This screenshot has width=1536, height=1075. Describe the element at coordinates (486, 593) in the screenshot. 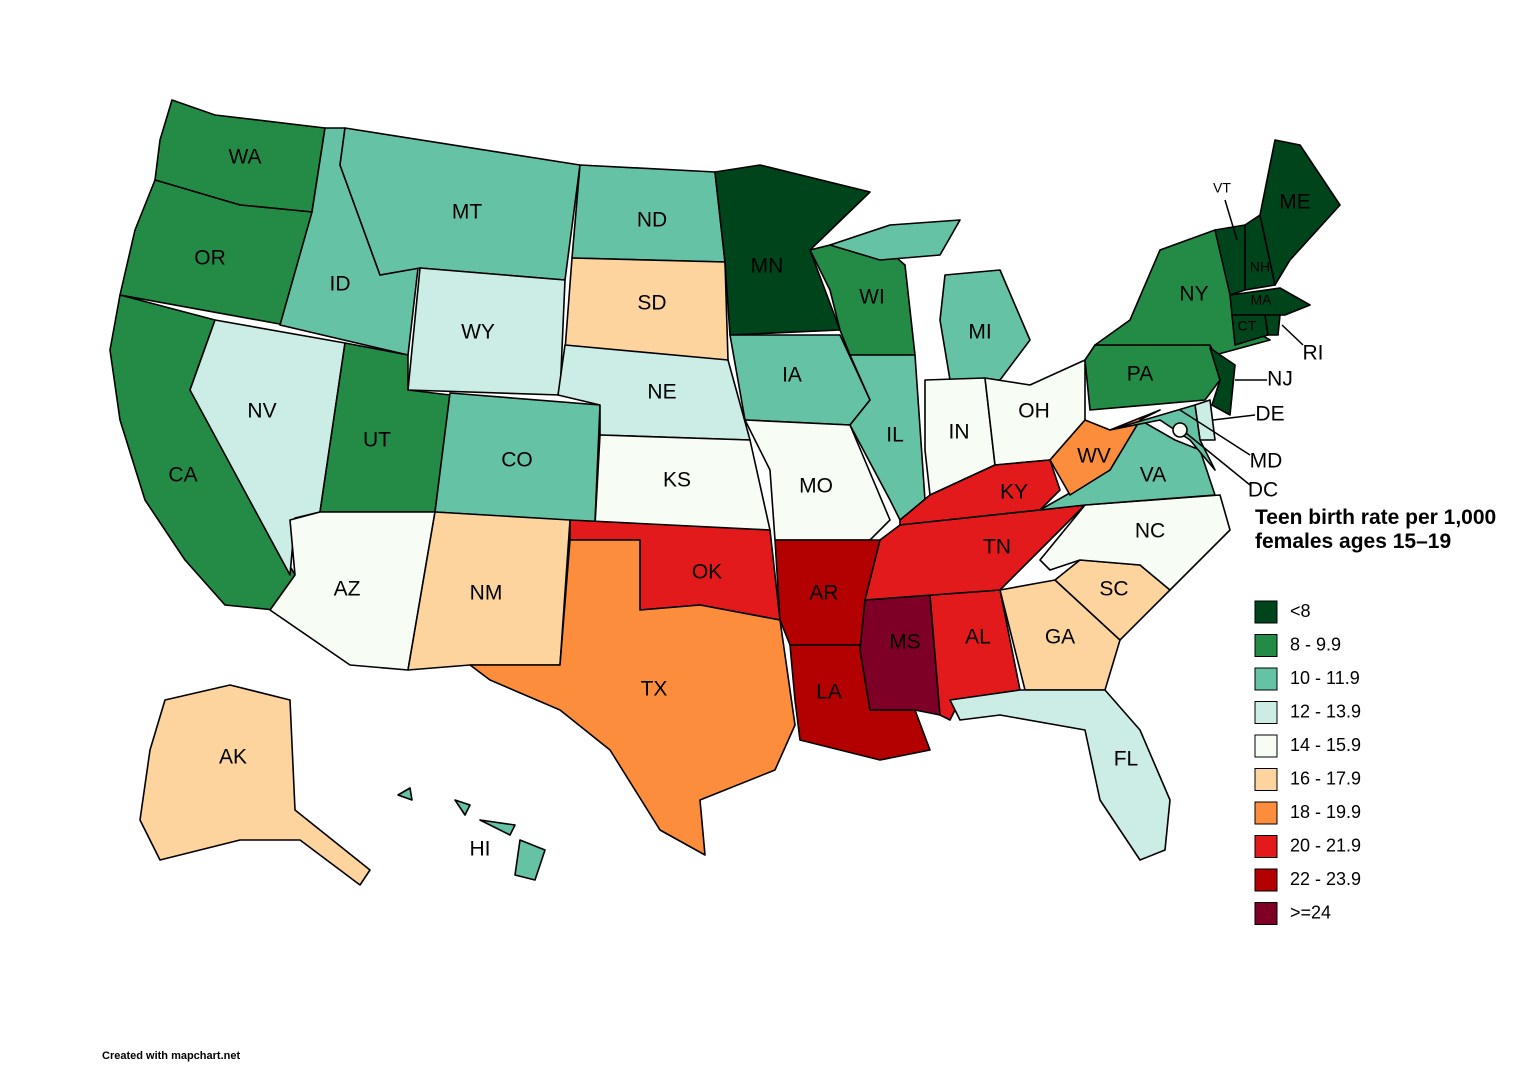

I see `state-label: NM` at that location.